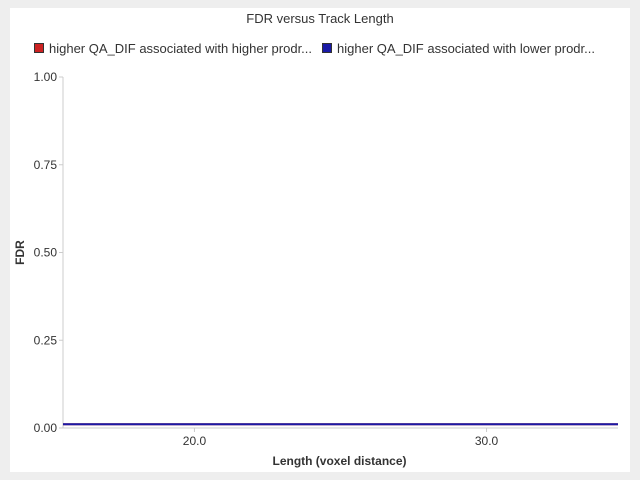  I want to click on chart-title: FDR versus Track Length, so click(320, 18).